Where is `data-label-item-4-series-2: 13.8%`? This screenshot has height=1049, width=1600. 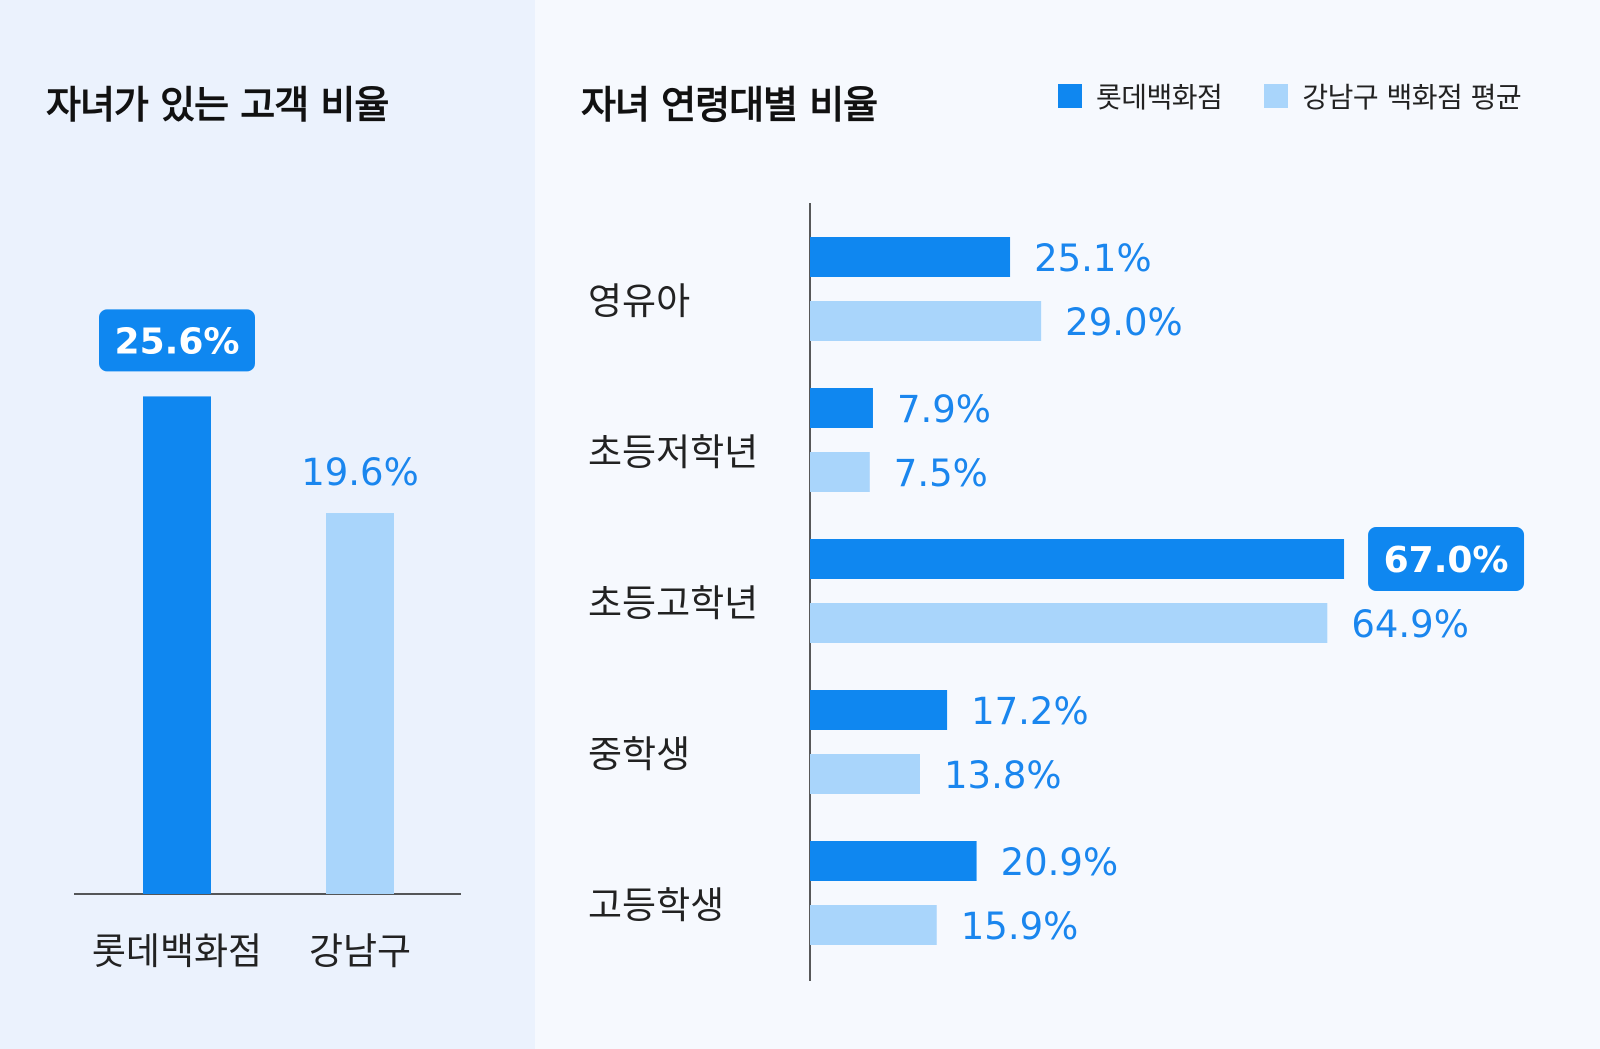 data-label-item-4-series-2: 13.8% is located at coordinates (1003, 775).